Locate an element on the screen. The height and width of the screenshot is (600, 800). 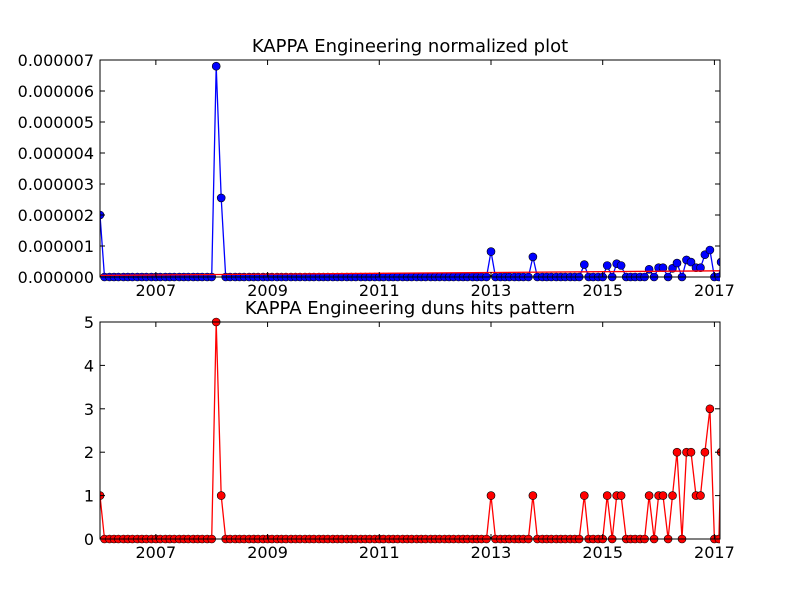
duns-hits-plot-title: KAPPA Engineering duns hits pattern is located at coordinates (410, 308).